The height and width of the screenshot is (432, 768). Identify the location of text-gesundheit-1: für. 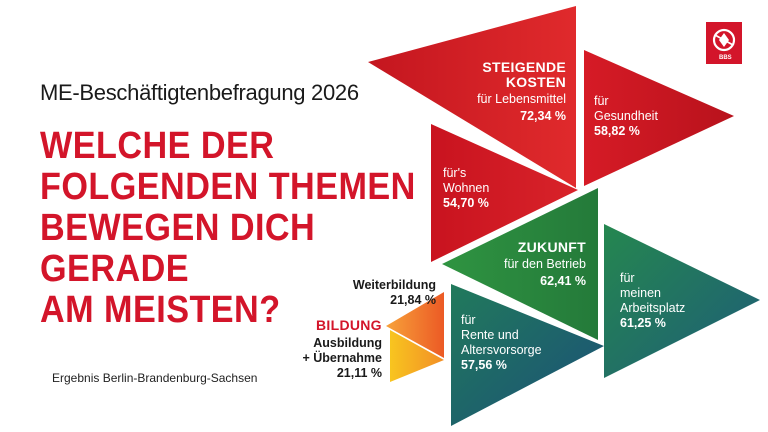
(601, 101).